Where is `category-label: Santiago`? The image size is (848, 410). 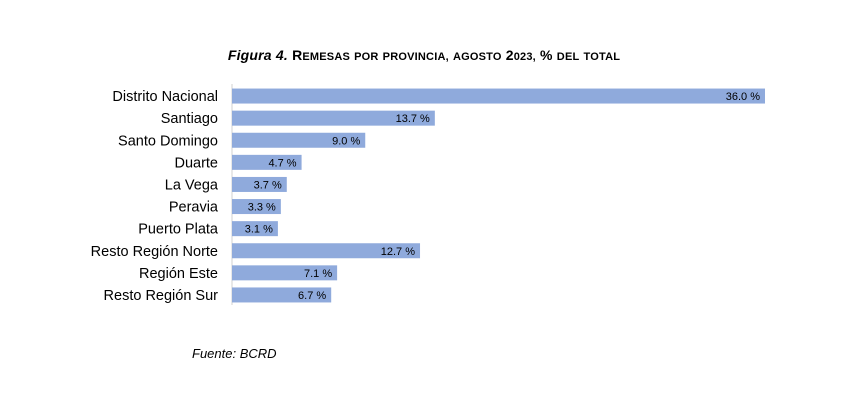
category-label: Santiago is located at coordinates (189, 119).